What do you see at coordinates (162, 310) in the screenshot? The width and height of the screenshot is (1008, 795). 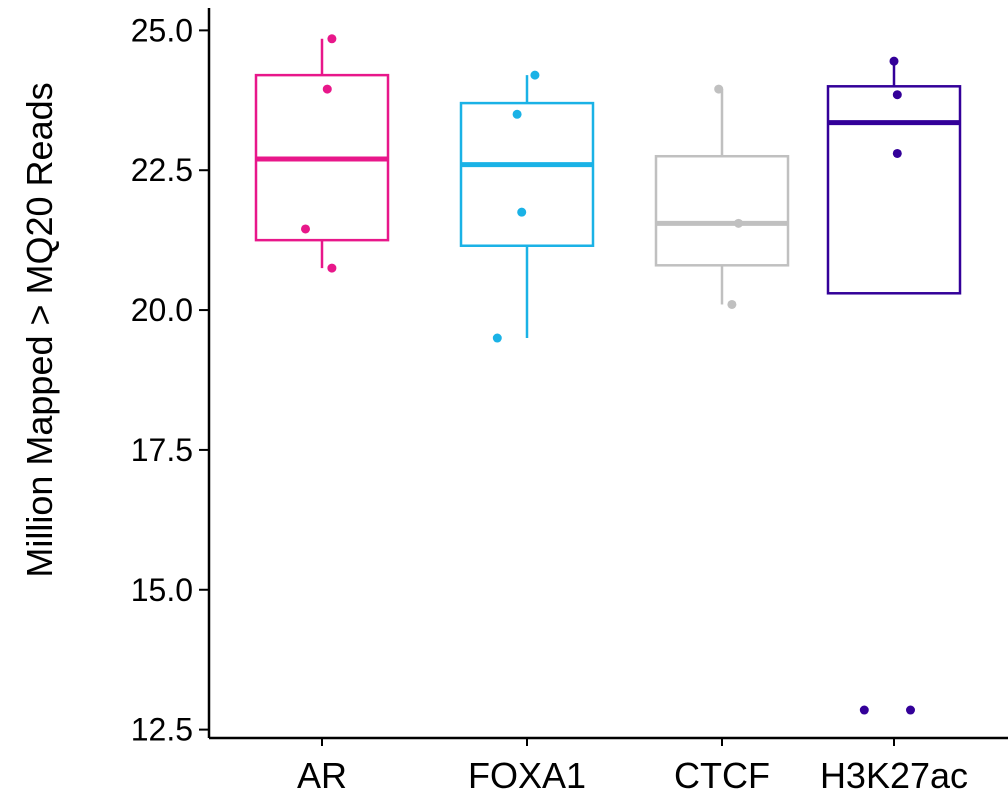 I see `y-tick-label: 20.0` at bounding box center [162, 310].